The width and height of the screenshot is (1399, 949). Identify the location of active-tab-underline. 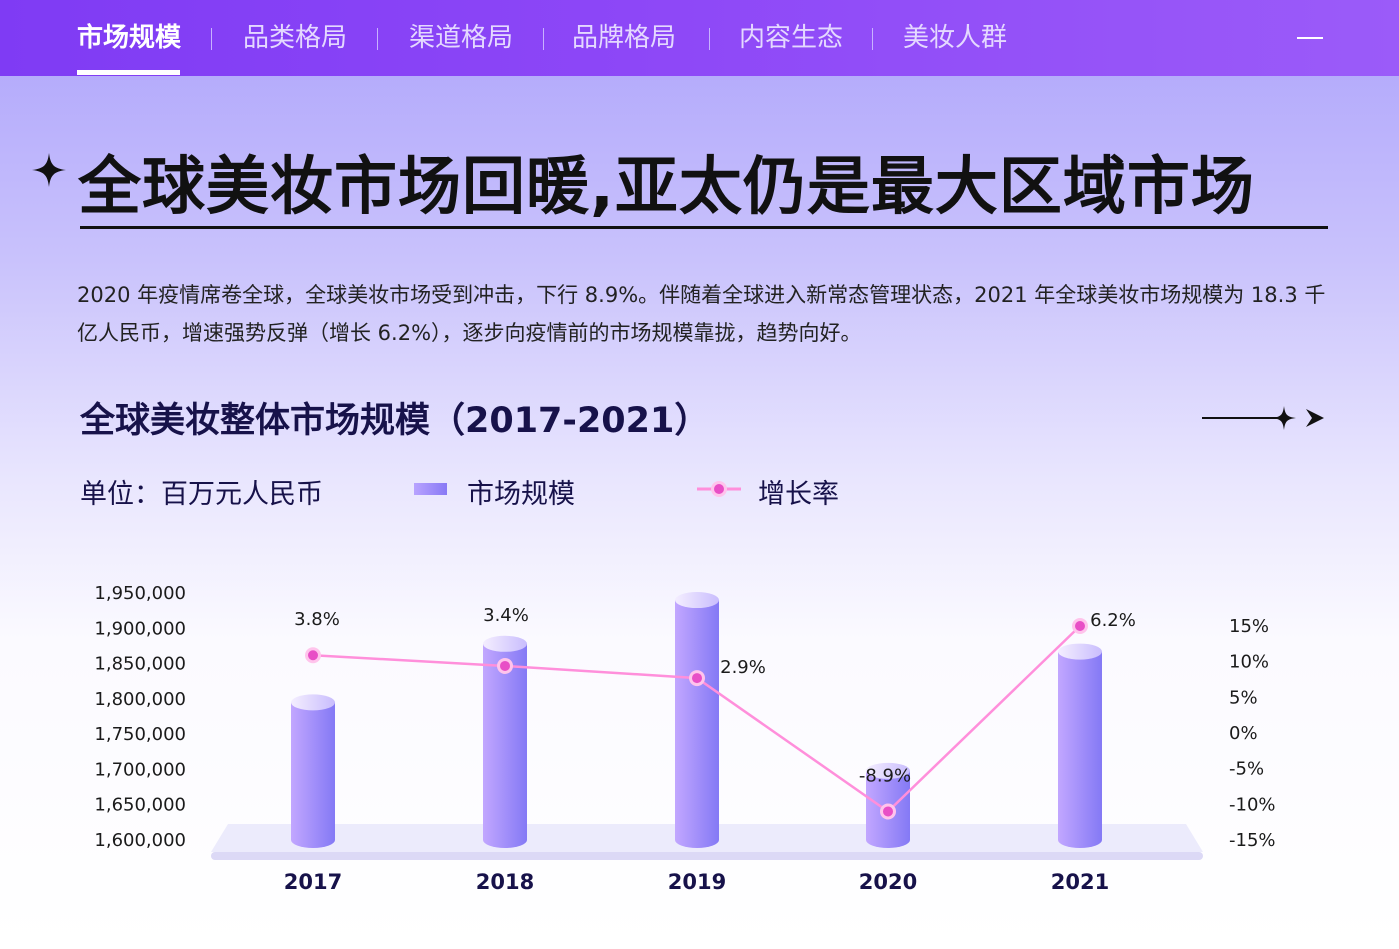
(128, 72).